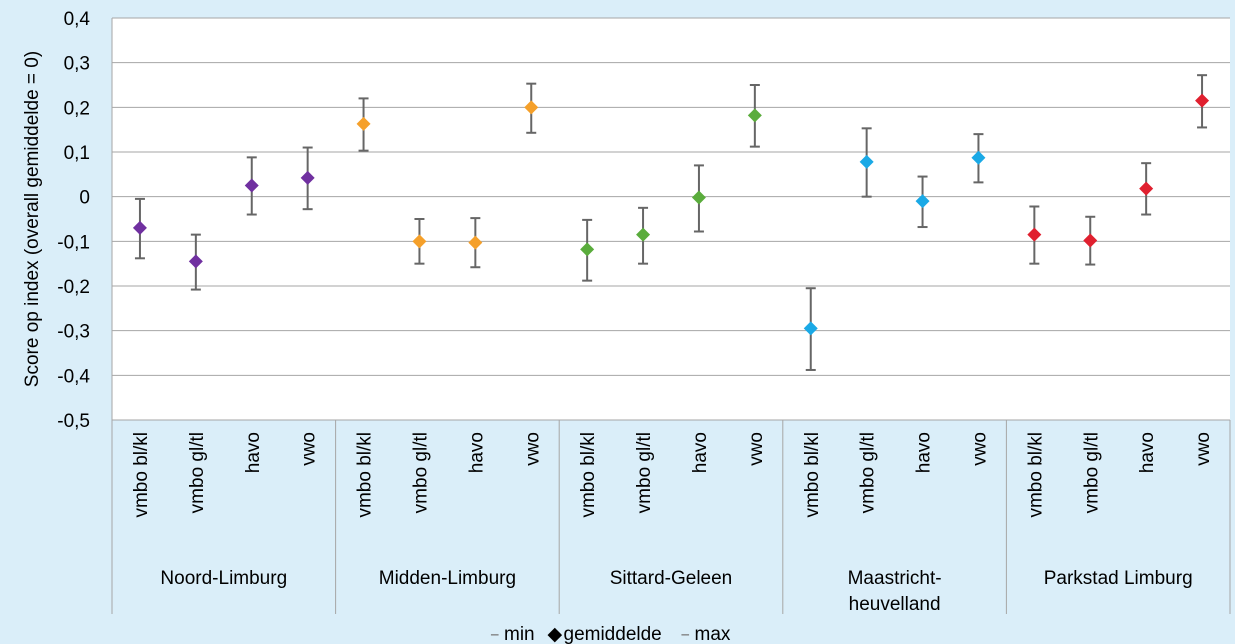 The height and width of the screenshot is (644, 1235). What do you see at coordinates (73, 421) in the screenshot?
I see `y-tick-label: -0,5` at bounding box center [73, 421].